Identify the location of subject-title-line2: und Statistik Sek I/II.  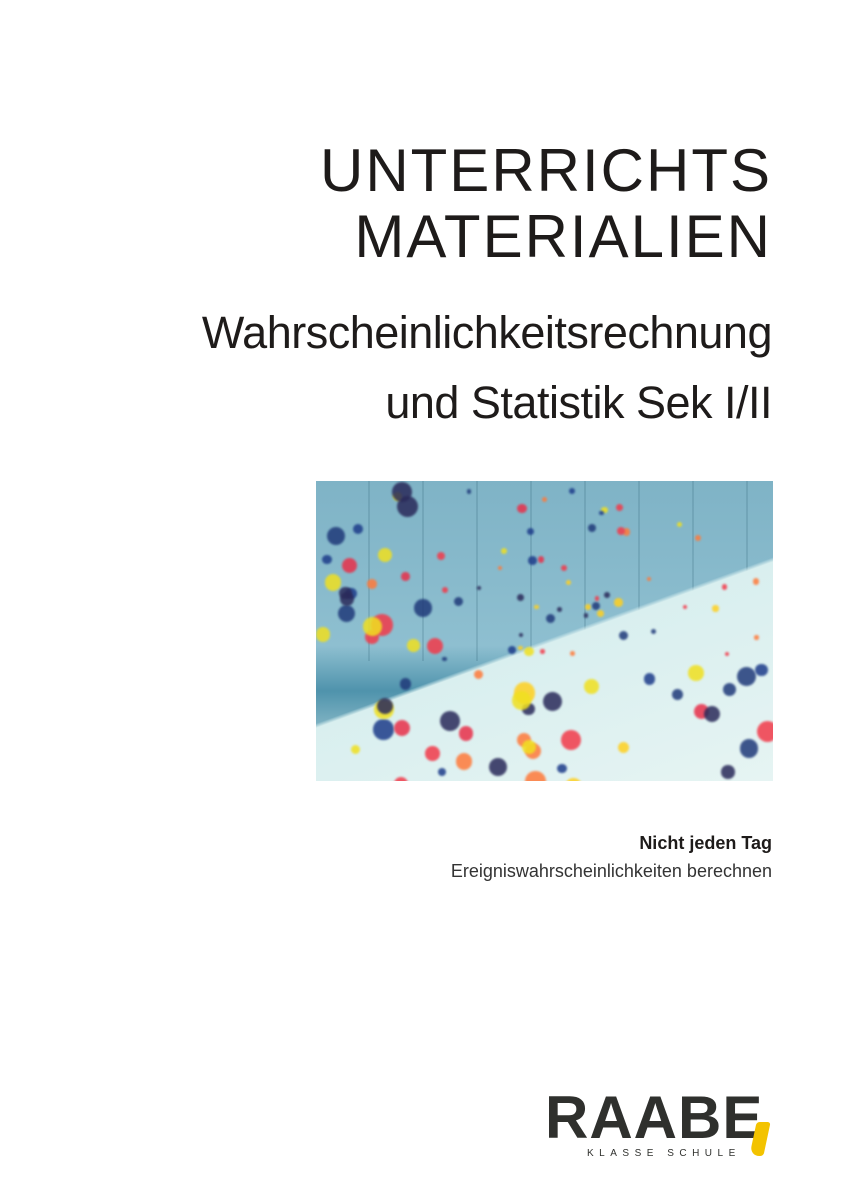
(578, 402).